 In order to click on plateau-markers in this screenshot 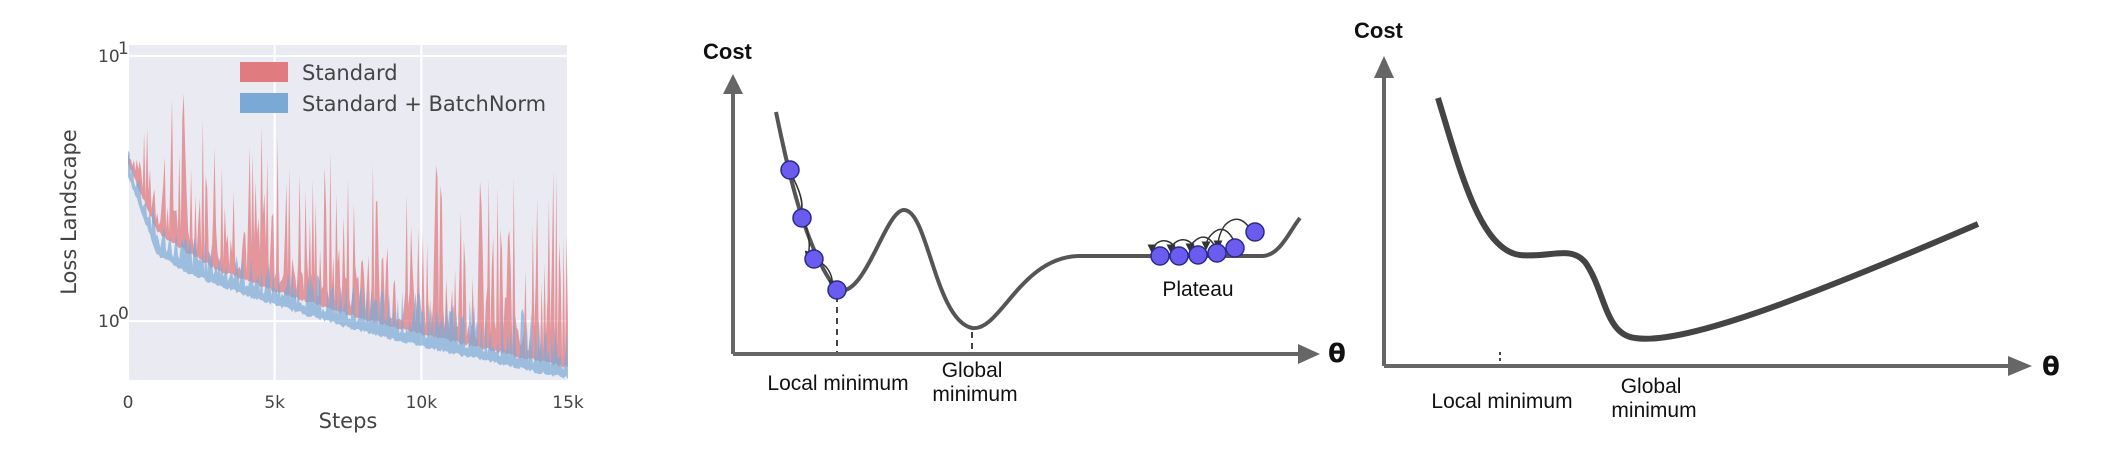, I will do `click(1206, 242)`.